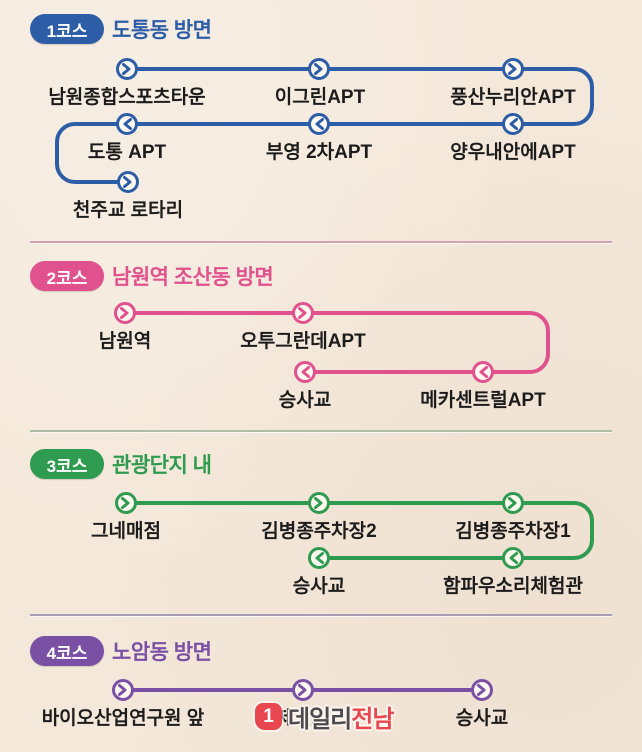 The width and height of the screenshot is (642, 752). Describe the element at coordinates (162, 465) in the screenshot. I see `course-3-title: 관광단지 내` at that location.